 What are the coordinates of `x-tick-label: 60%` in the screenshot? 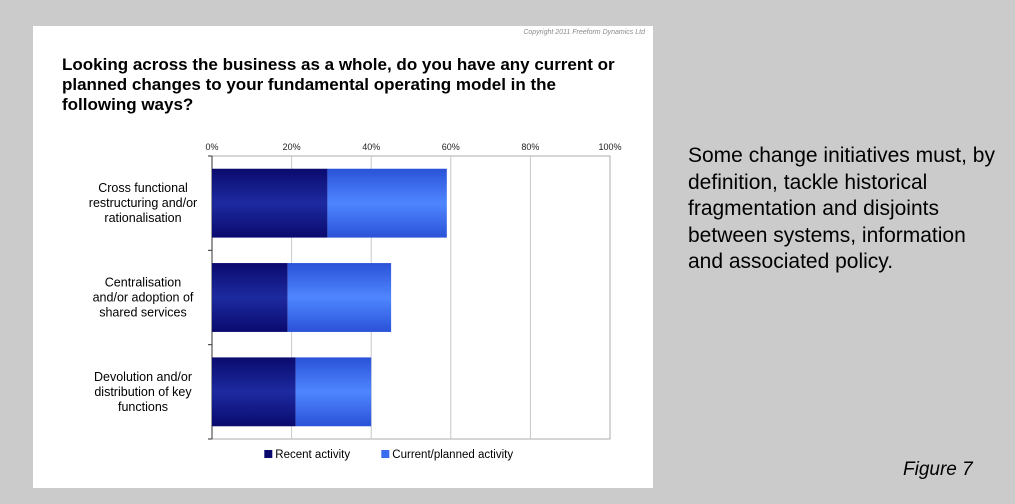 It's located at (451, 147).